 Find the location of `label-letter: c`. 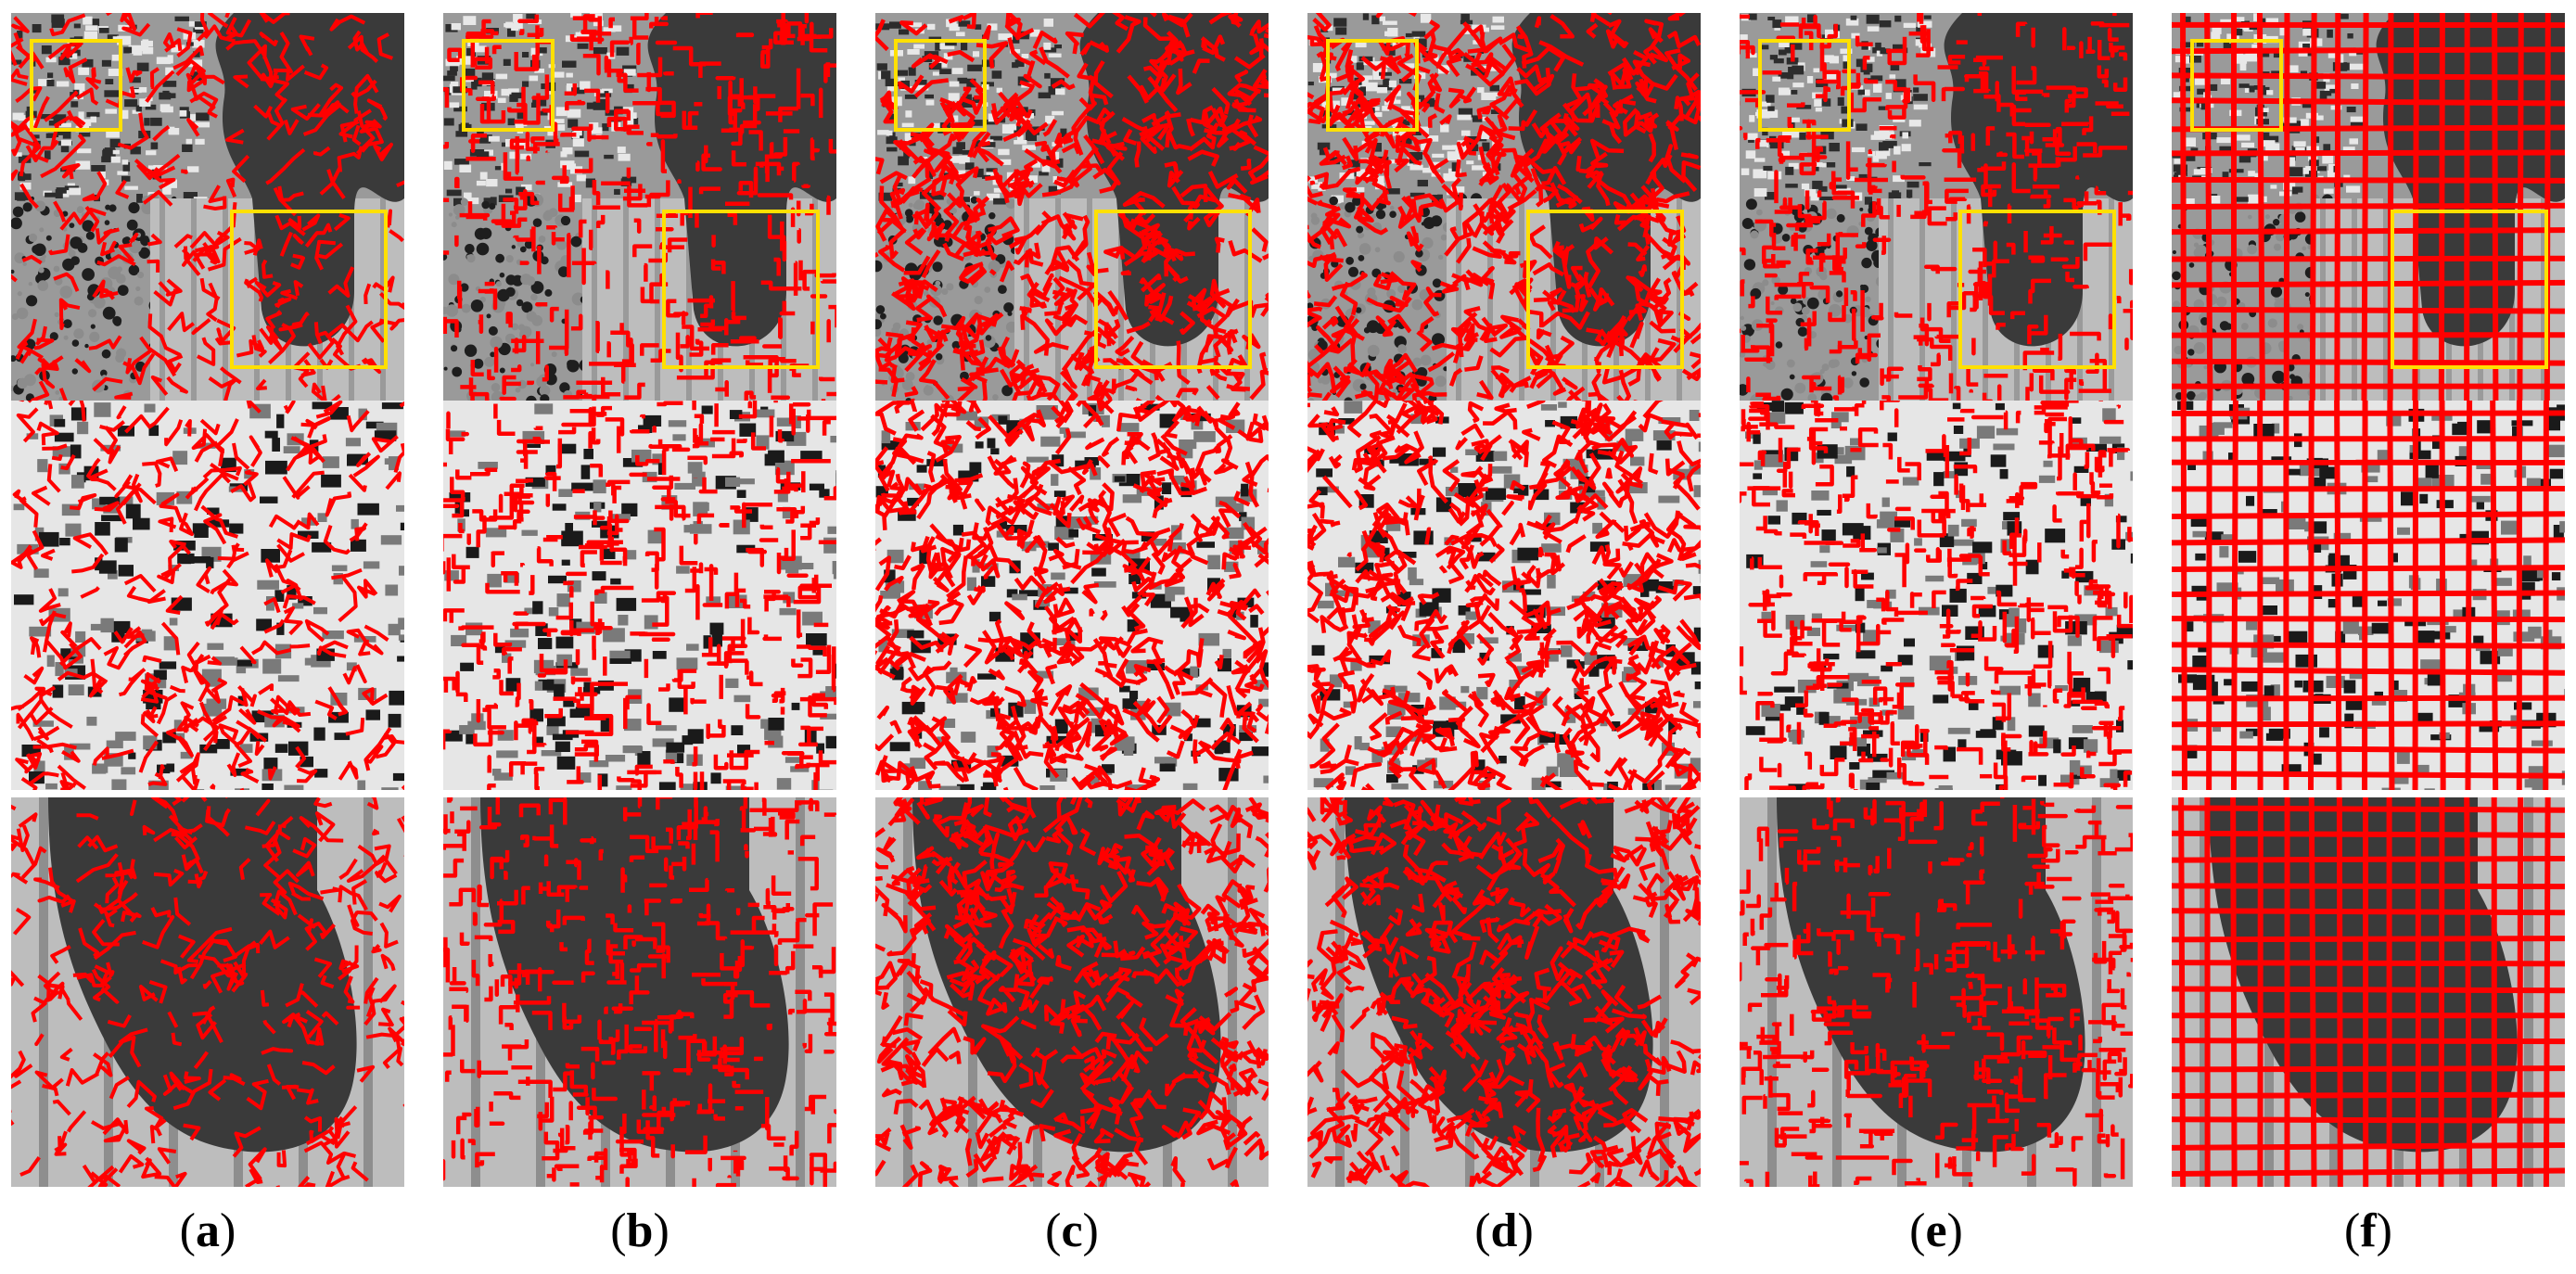

label-letter: c is located at coordinates (1072, 1230).